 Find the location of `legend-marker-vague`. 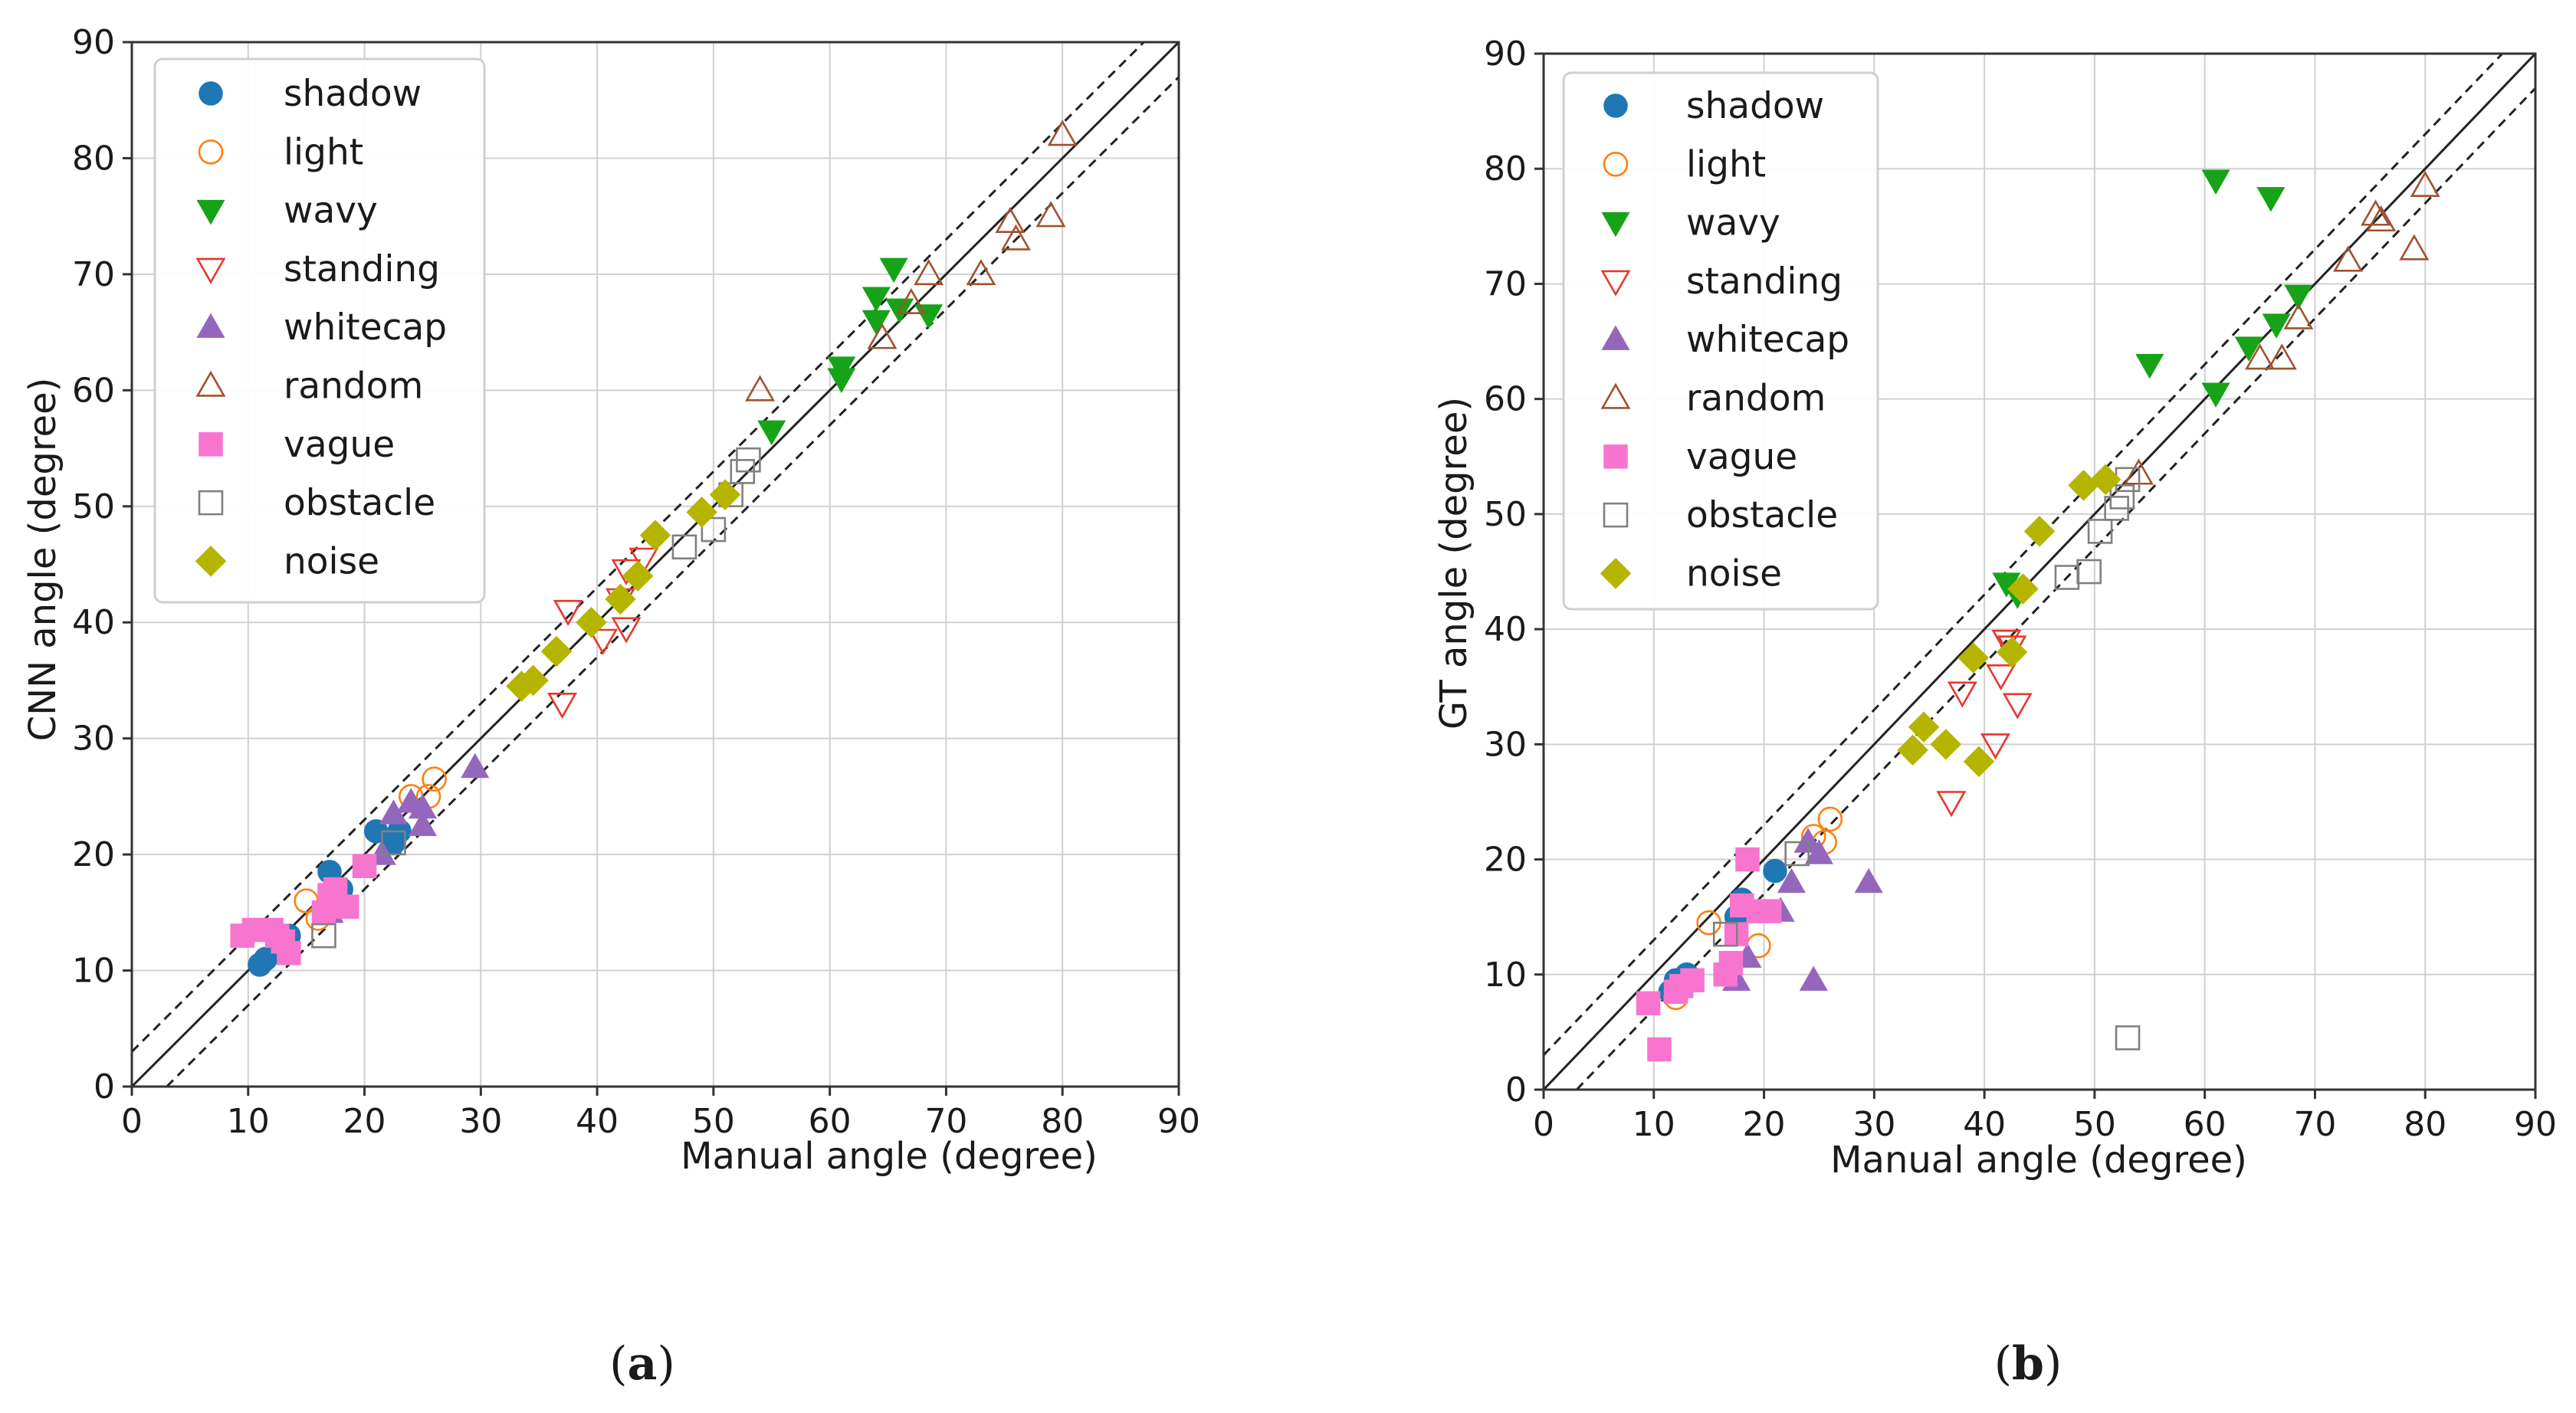

legend-marker-vague is located at coordinates (211, 445).